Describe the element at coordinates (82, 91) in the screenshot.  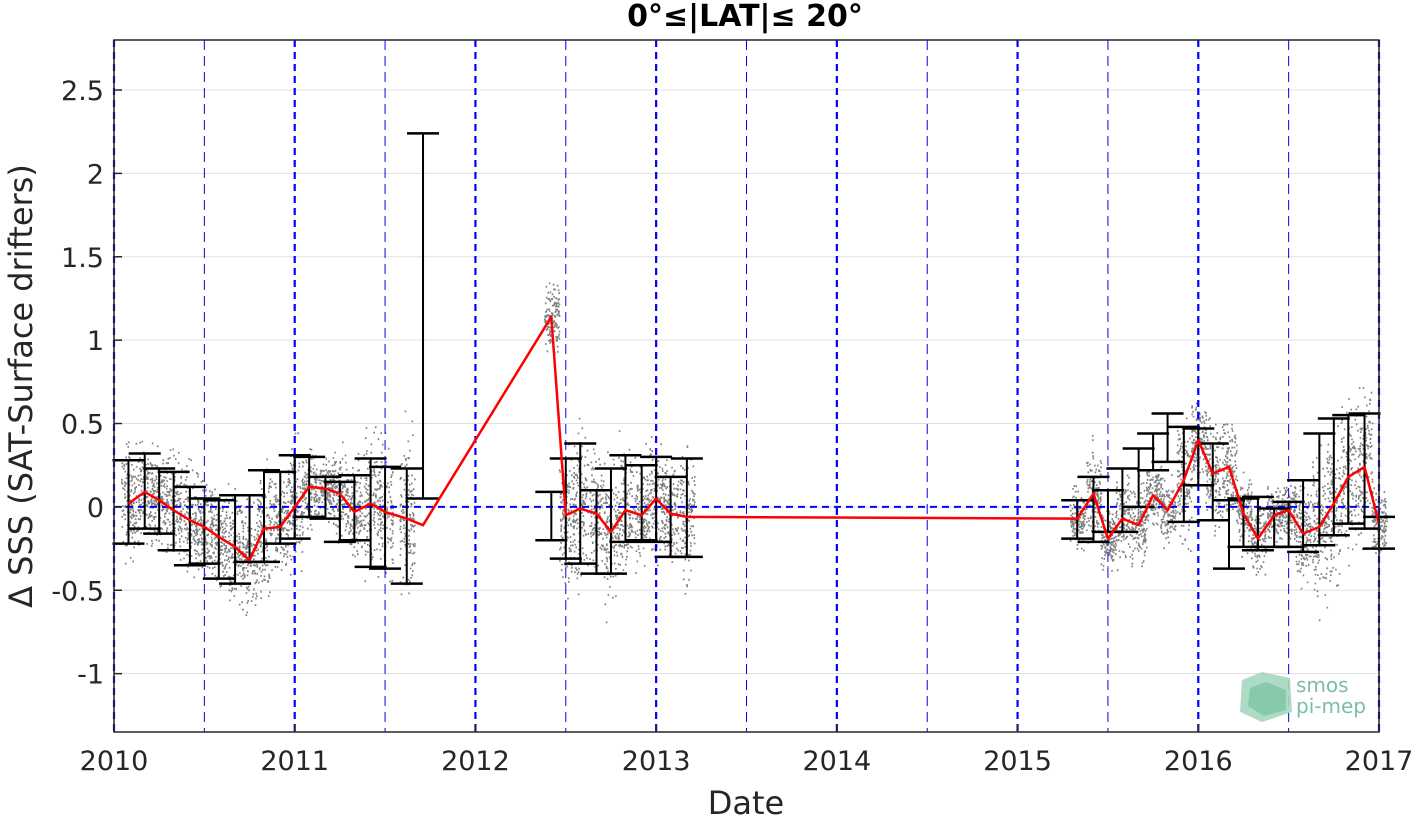
I see `y-tick-label-7: 2.5` at that location.